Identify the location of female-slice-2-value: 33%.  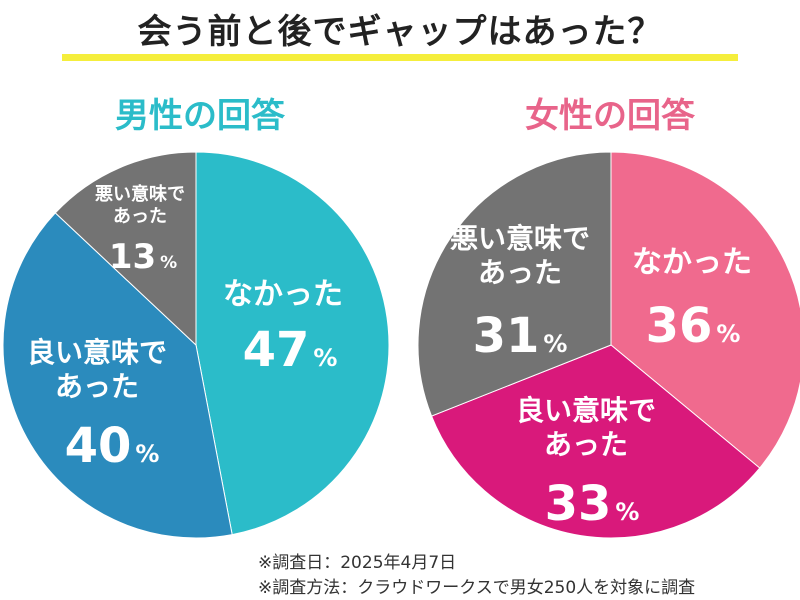
(592, 504).